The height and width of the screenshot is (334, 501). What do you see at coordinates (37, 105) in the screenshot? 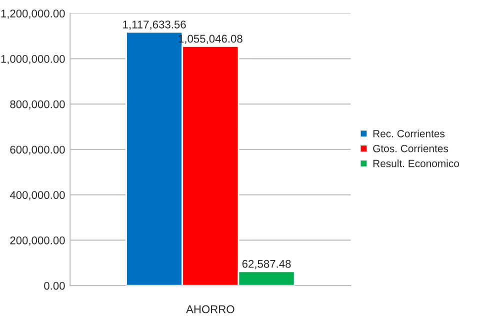
I see `y-tick-label: 800,000.00` at bounding box center [37, 105].